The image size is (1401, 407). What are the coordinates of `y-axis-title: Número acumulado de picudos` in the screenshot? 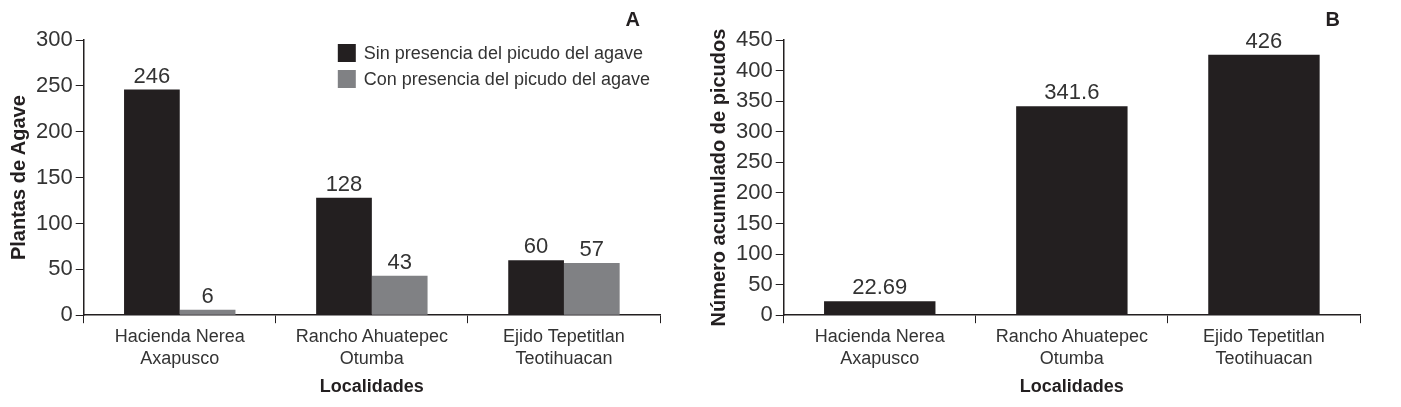 It's located at (717, 177).